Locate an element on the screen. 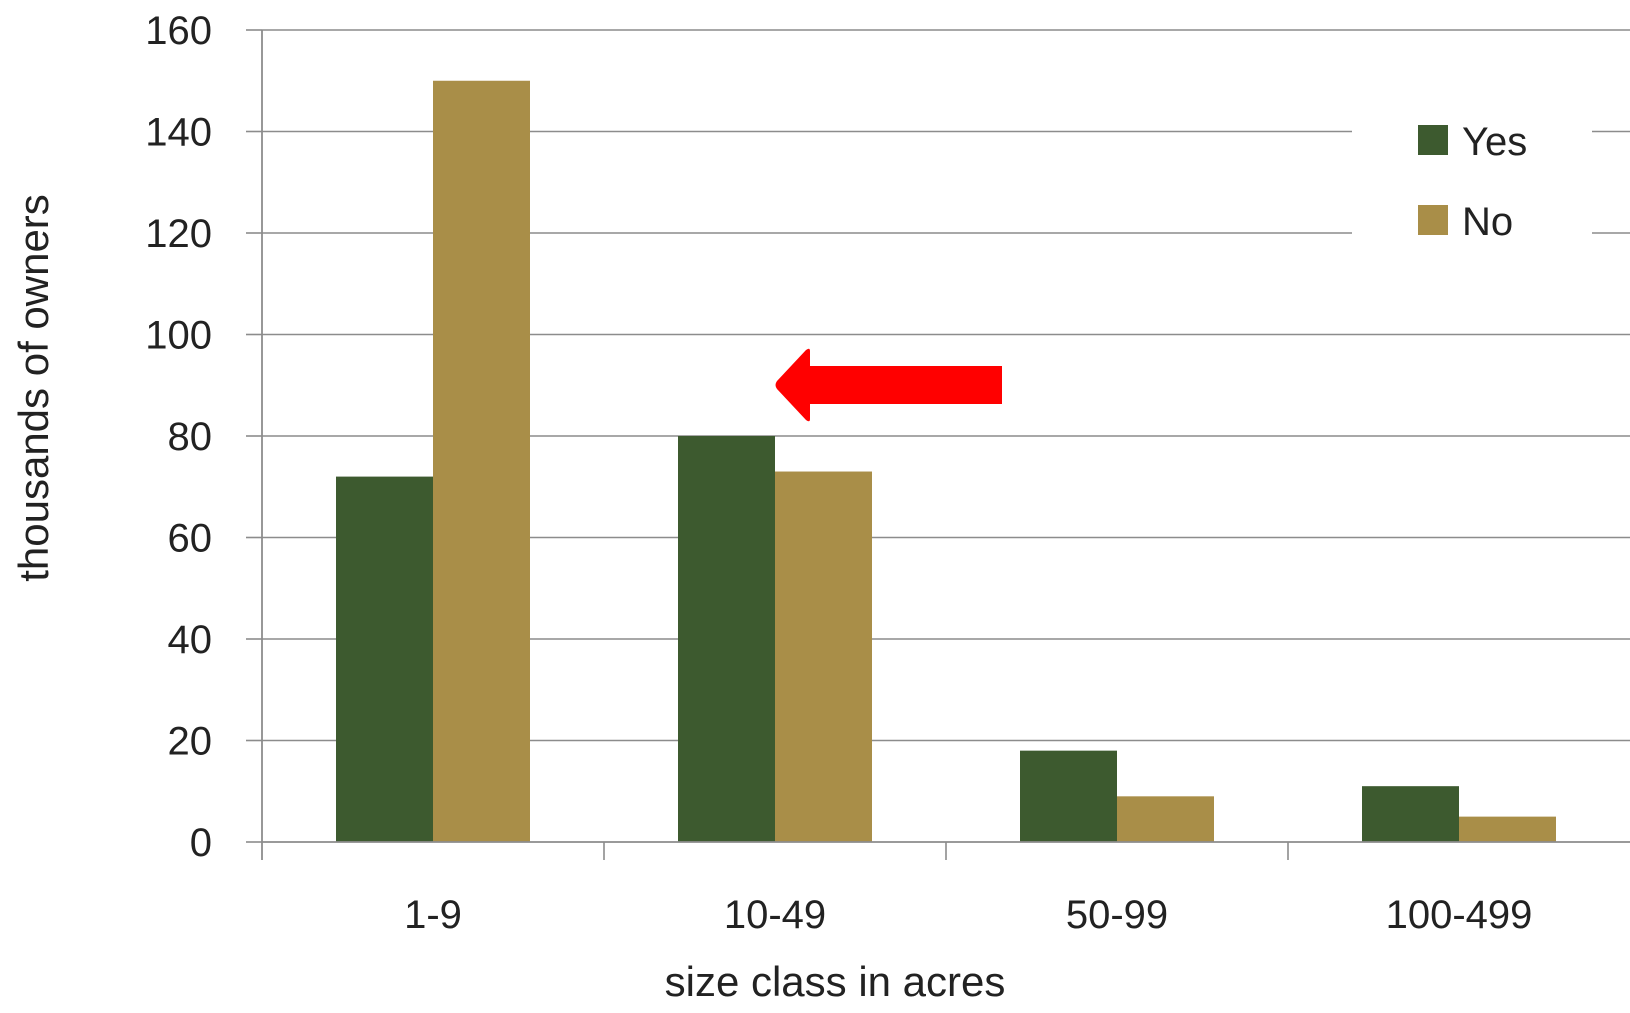 This screenshot has width=1630, height=1013. y-tick-label: 20 is located at coordinates (190, 742).